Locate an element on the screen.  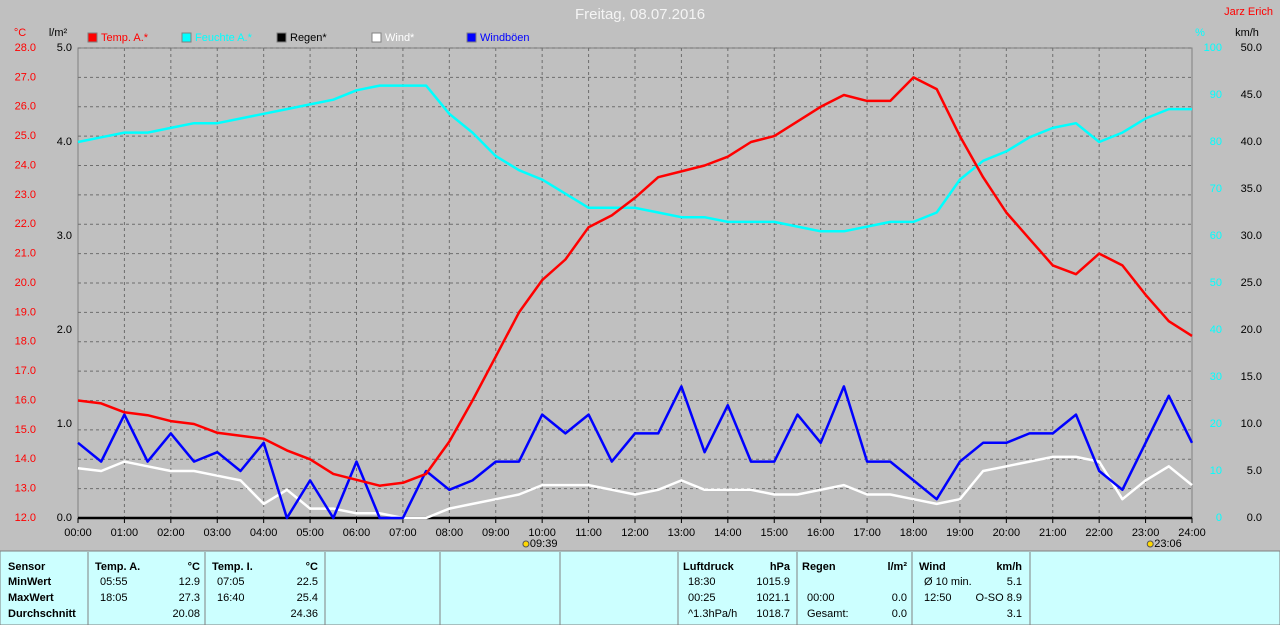
stats-cell: 00:25 is located at coordinates (702, 598).